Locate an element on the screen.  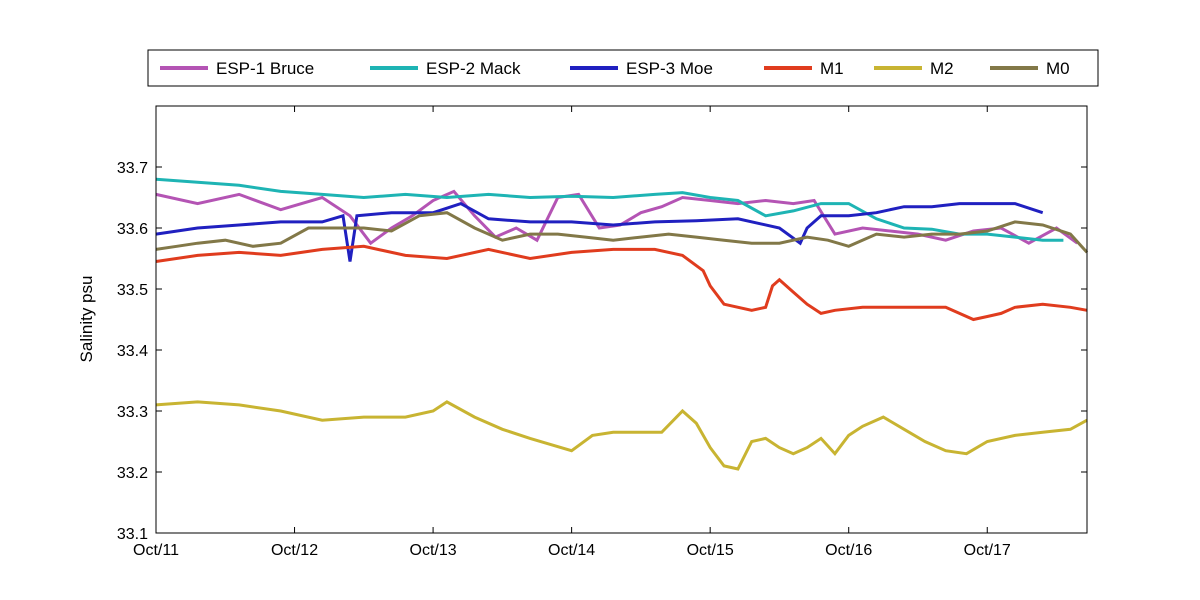
legend-label: ESP-1 Bruce is located at coordinates (265, 68).